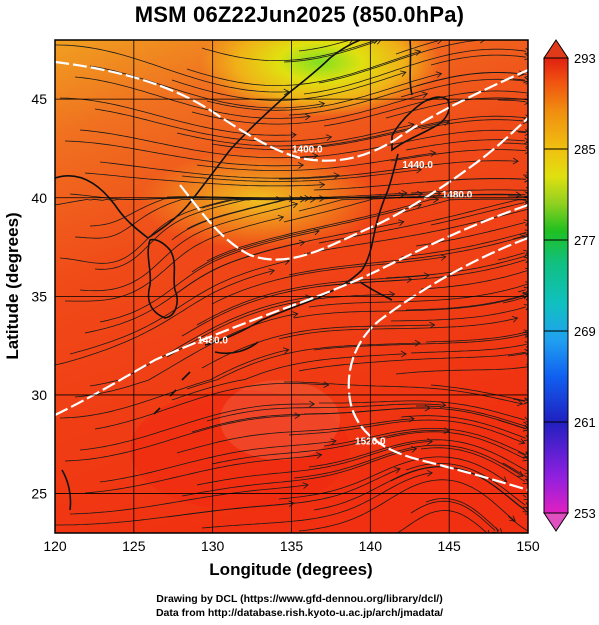 Image resolution: width=599 pixels, height=625 pixels. What do you see at coordinates (585, 513) in the screenshot?
I see `colorbar-label: 253` at bounding box center [585, 513].